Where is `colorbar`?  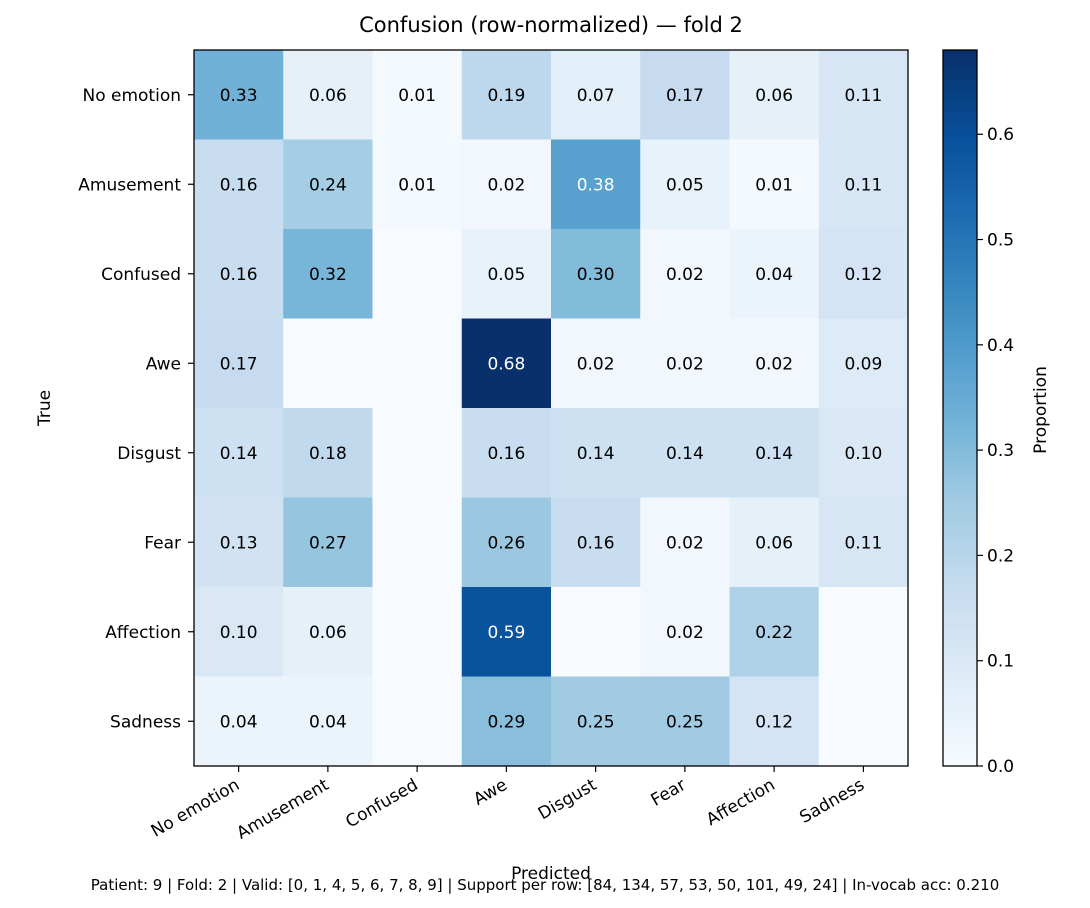
colorbar is located at coordinates (960, 408).